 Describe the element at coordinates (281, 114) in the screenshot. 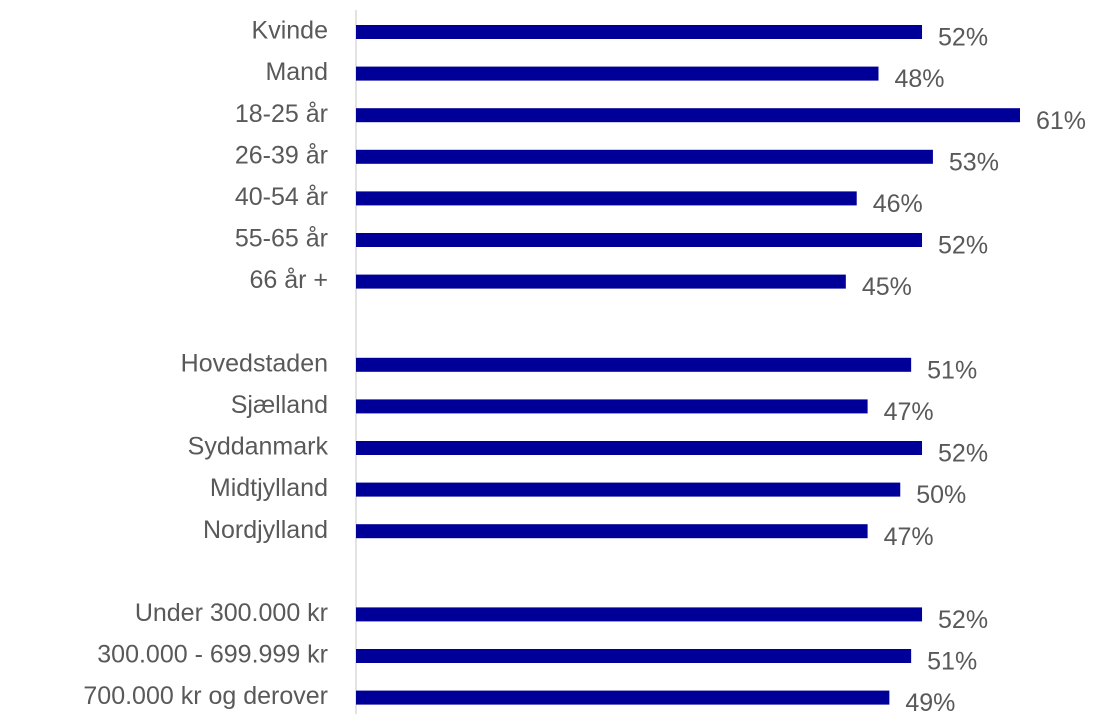

I see `category-label: 18-25 år` at that location.